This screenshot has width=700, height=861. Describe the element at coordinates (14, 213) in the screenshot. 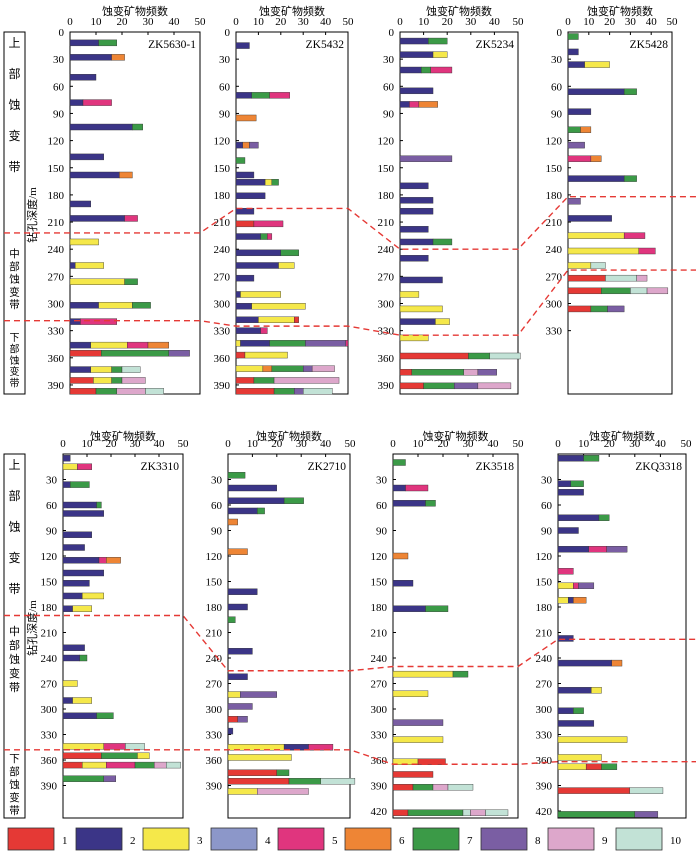

I see `zone-frame` at that location.